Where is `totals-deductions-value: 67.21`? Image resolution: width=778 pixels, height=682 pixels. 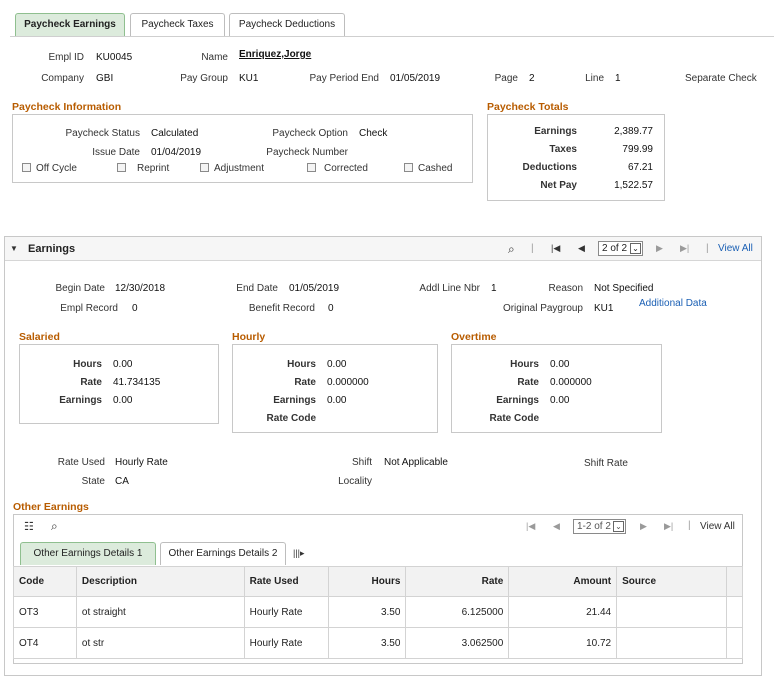 totals-deductions-value: 67.21 is located at coordinates (640, 167).